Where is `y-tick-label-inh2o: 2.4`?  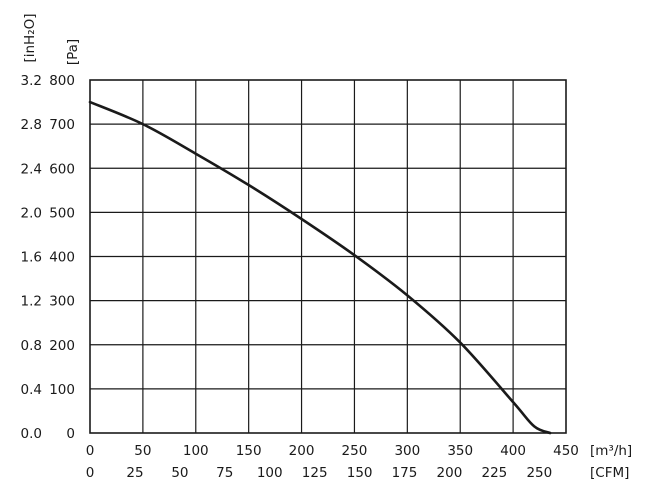 y-tick-label-inh2o: 2.4 is located at coordinates (31, 169).